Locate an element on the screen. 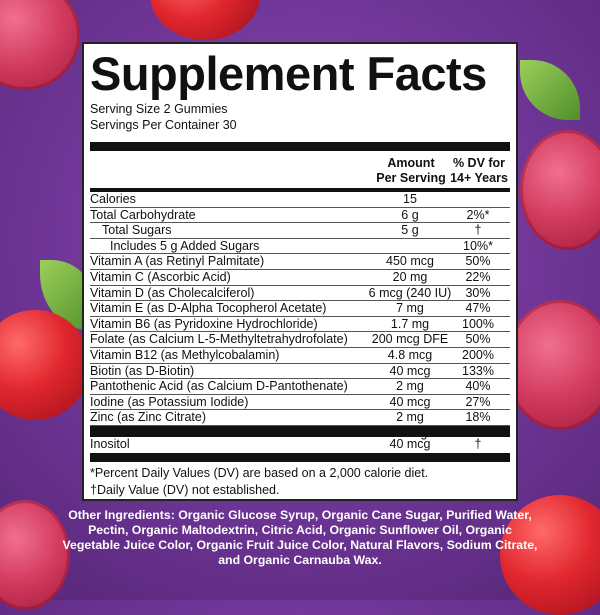 This screenshot has height=615, width=600. nutrient-name: Vitamin B6 (as Pyridoxine Hydrochloride) is located at coordinates (204, 323).